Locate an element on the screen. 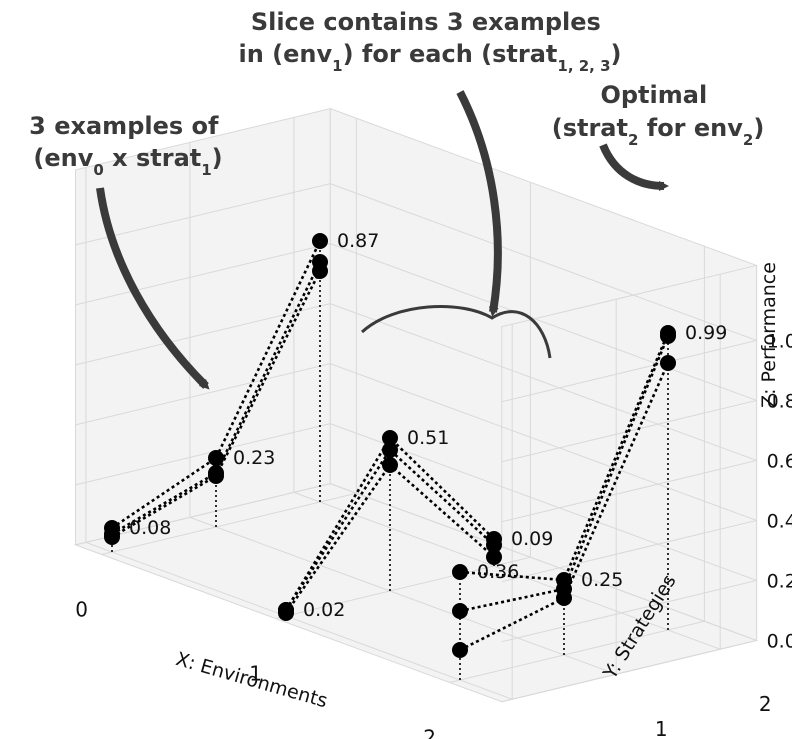  y-tick-label: 1 is located at coordinates (661, 728).